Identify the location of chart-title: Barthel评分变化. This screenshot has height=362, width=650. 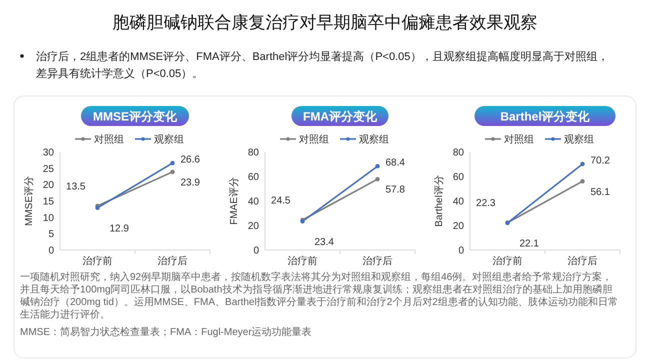
(545, 117).